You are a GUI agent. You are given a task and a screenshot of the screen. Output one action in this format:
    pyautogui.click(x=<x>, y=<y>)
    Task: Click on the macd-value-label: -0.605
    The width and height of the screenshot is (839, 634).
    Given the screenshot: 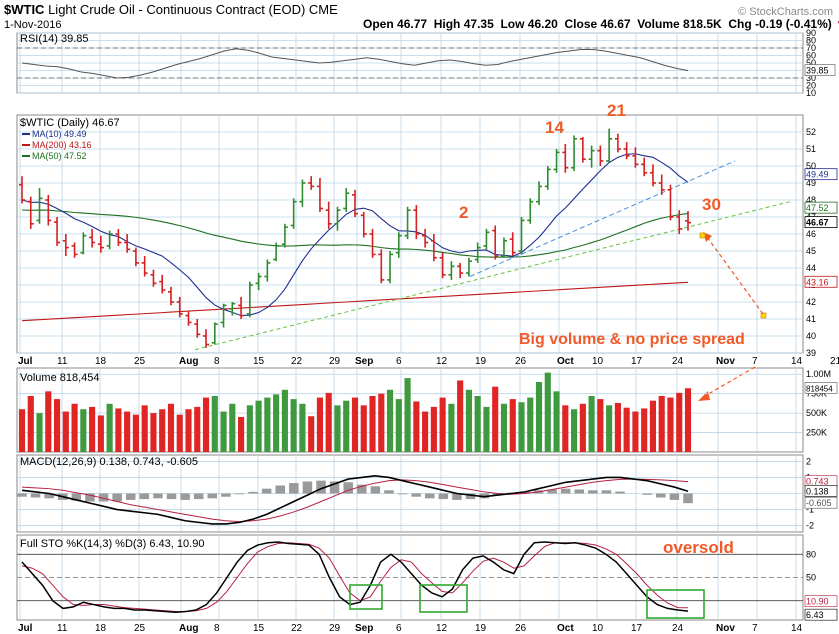 What is the action you would take?
    pyautogui.click(x=819, y=503)
    